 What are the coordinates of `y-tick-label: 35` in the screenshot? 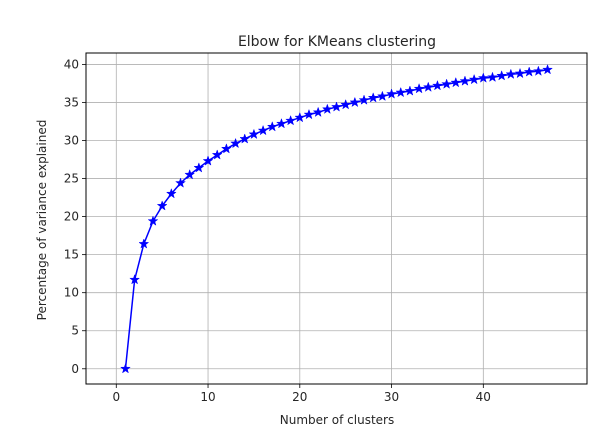 It's located at (71, 102).